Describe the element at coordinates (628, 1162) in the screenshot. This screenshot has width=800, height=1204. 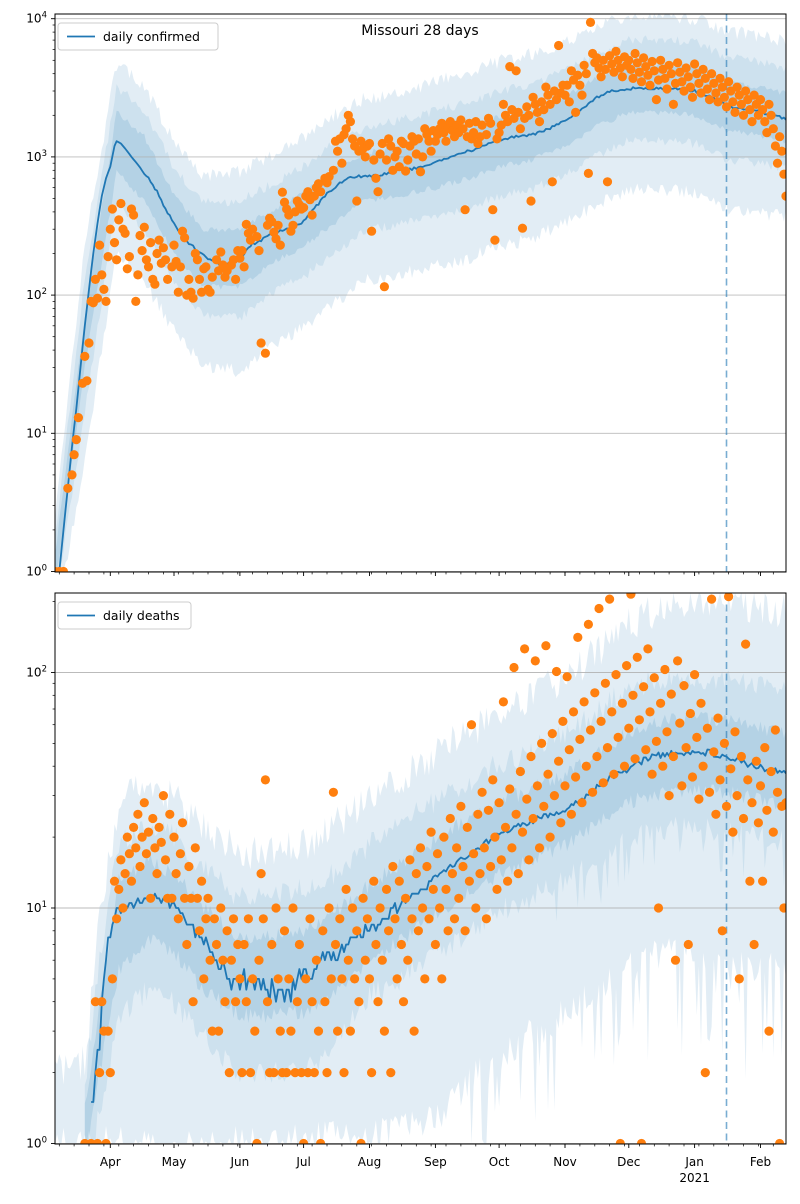
I see `month-label: Dec` at that location.